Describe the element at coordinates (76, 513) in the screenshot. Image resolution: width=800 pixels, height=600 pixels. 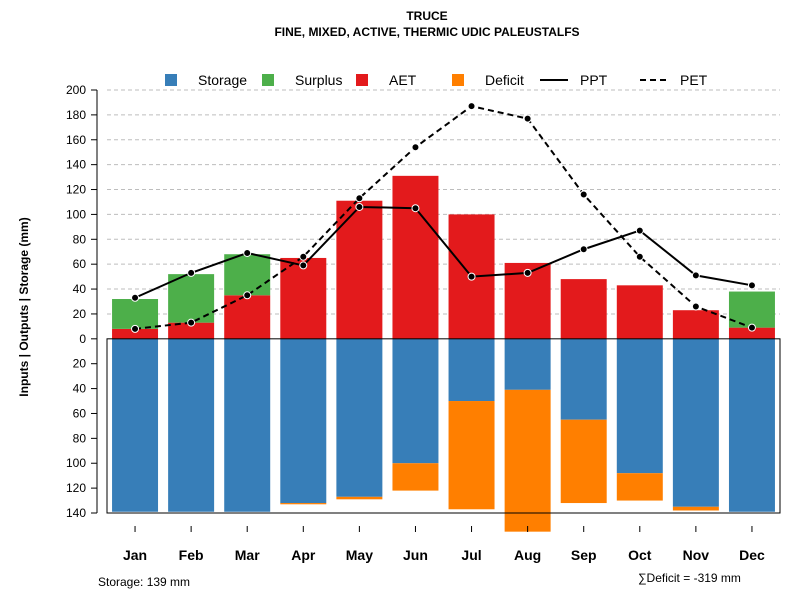
I see `y-tick-label: 140` at that location.